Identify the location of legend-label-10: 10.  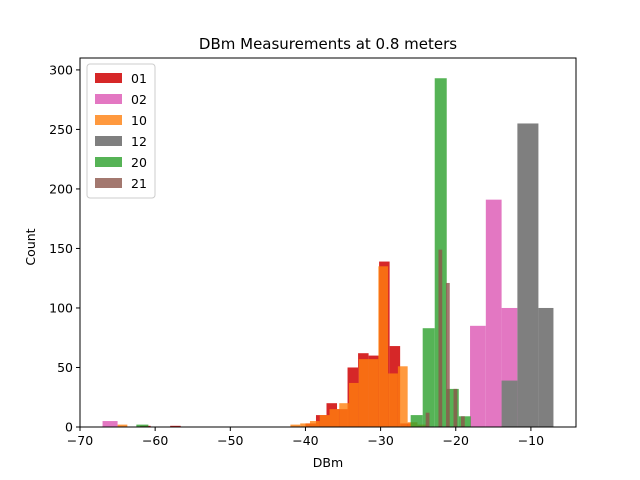
(139, 120).